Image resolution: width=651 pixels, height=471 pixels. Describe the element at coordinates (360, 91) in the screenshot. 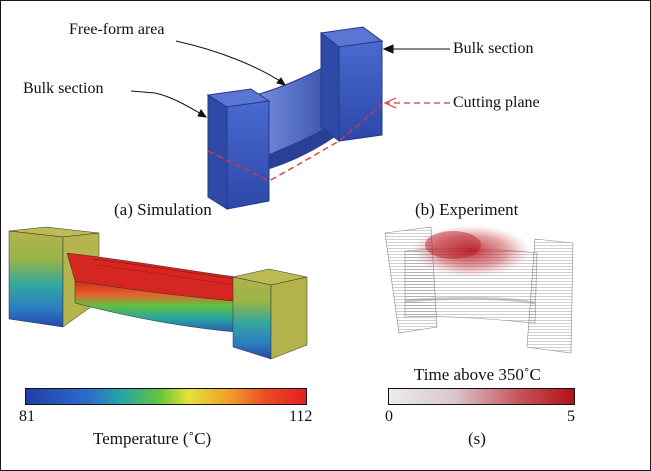

I see `bulk-right-side` at that location.